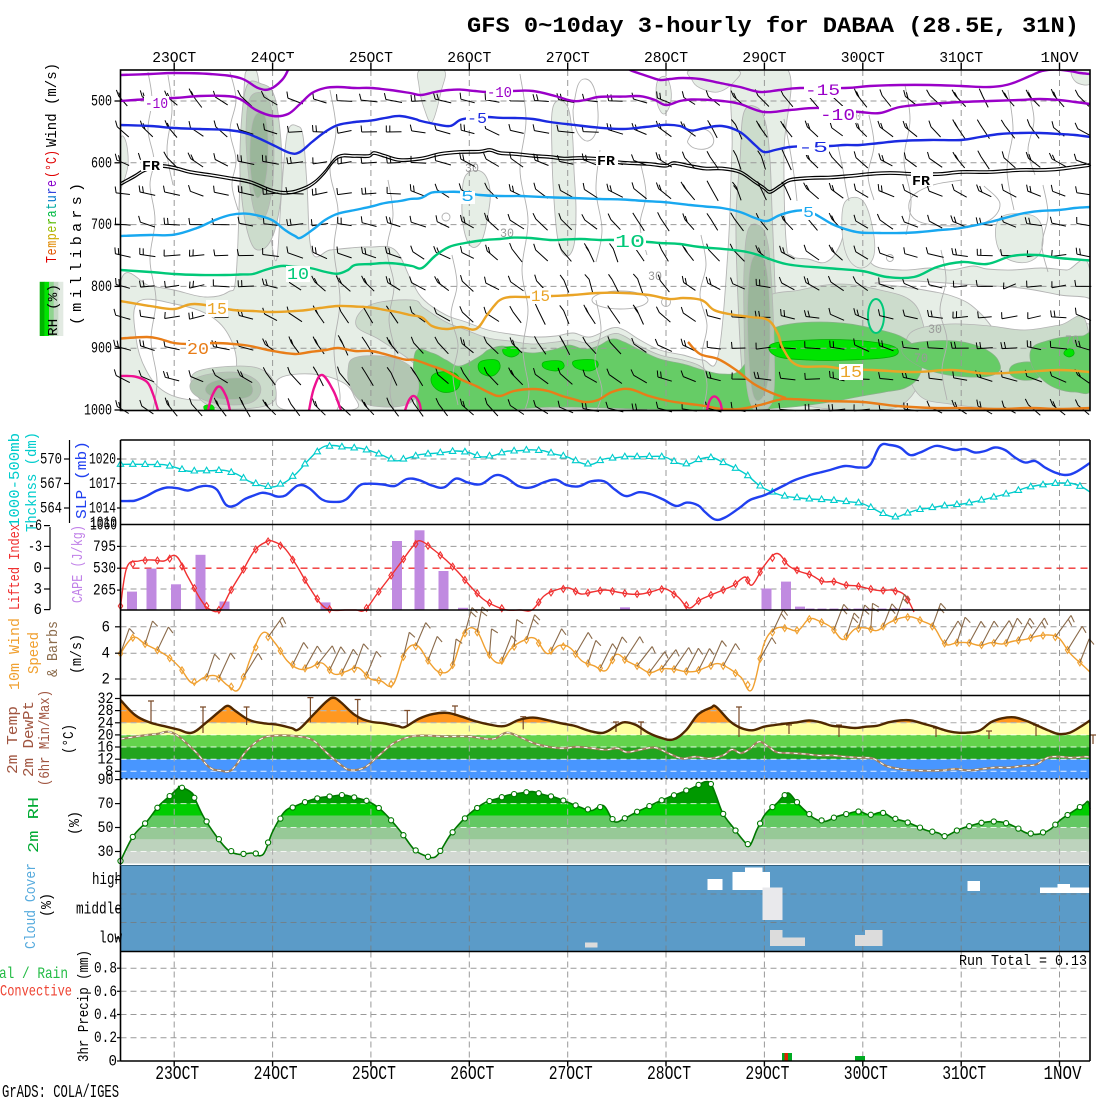  What do you see at coordinates (84, 1006) in the screenshot?
I see `svg-text: 3hr Precip (mm)` at bounding box center [84, 1006].